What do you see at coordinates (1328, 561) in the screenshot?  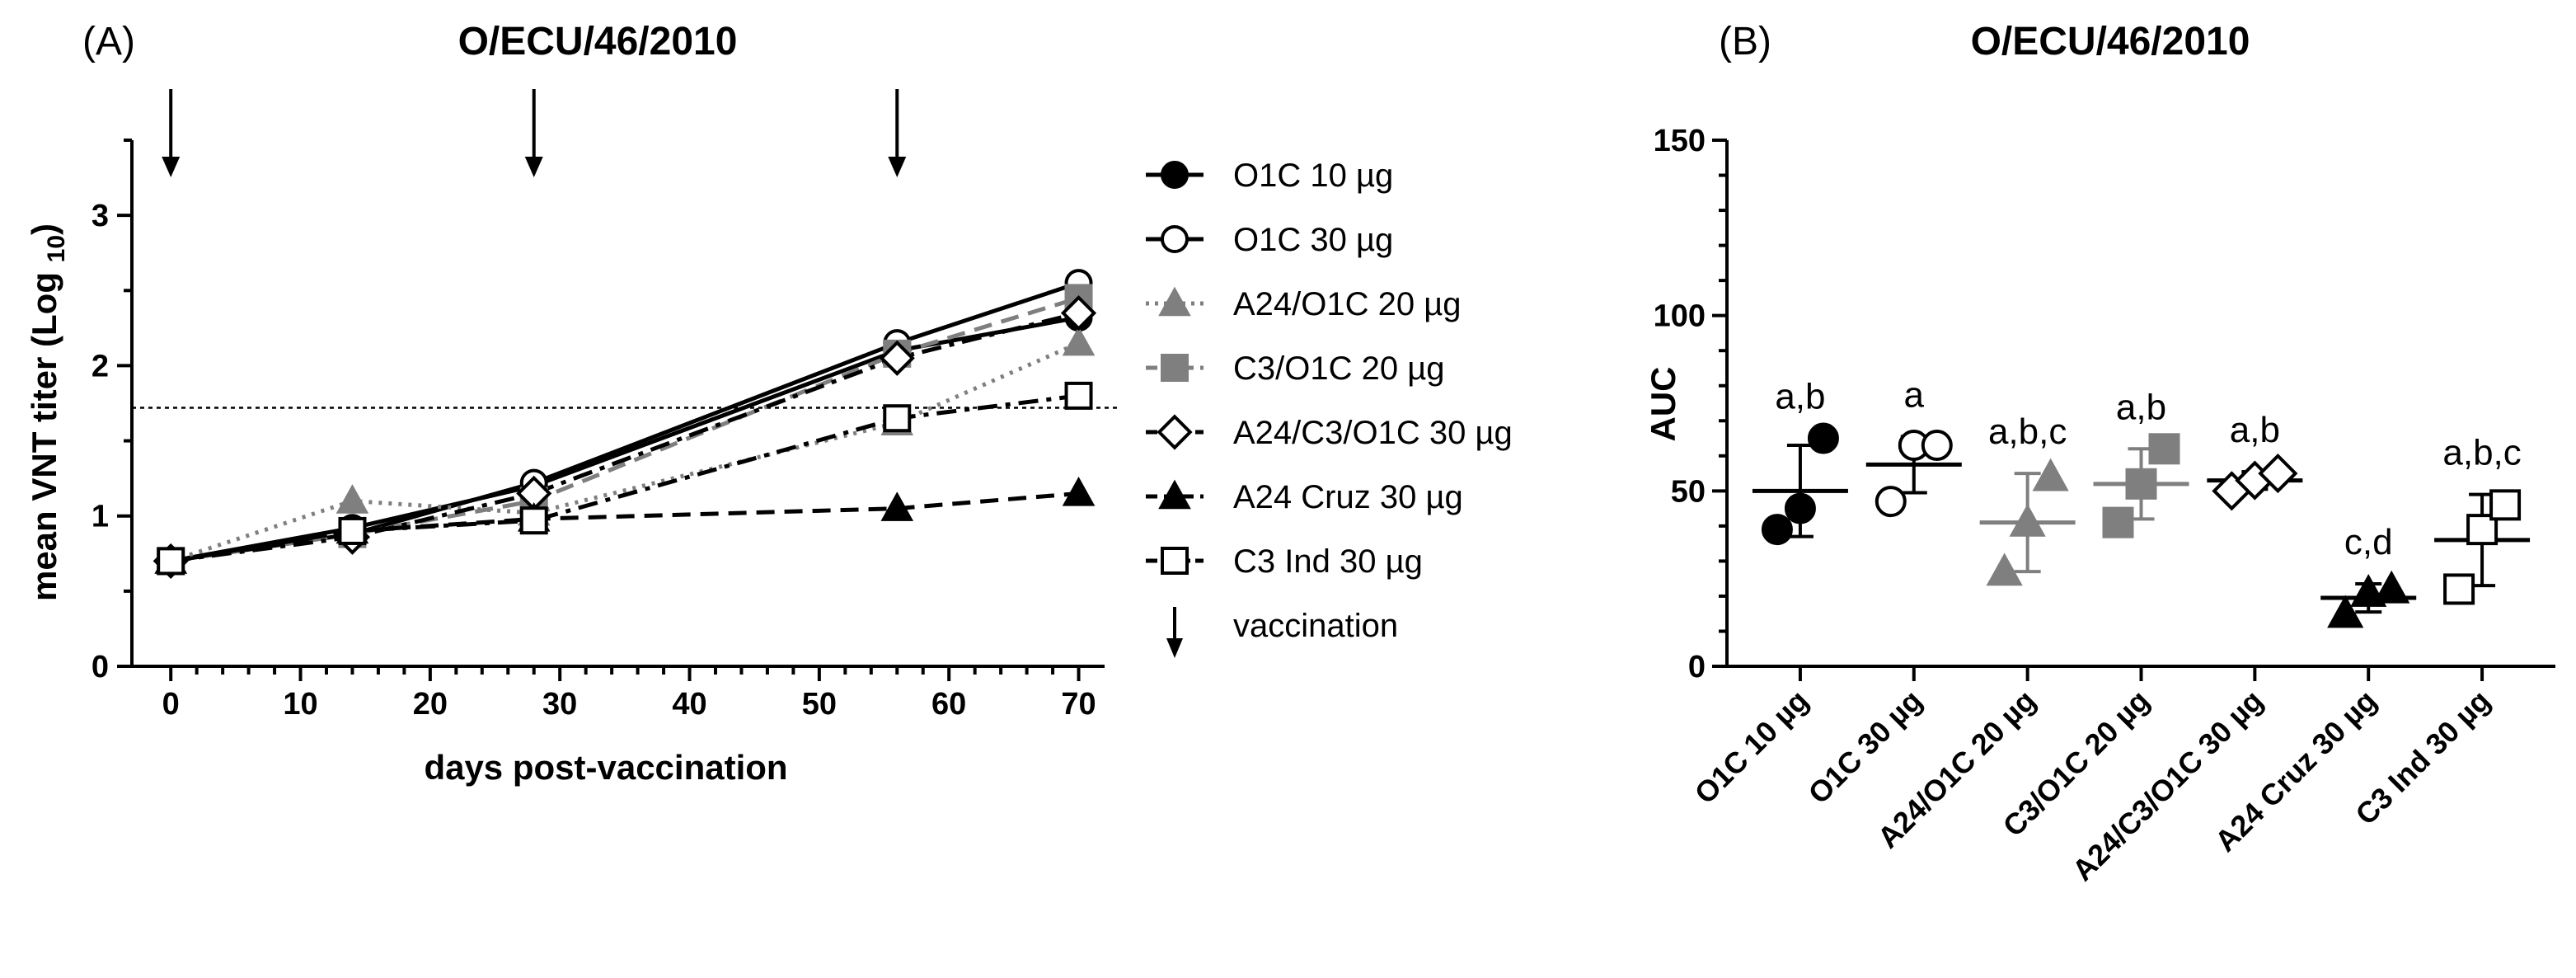 I see `legend-entry: C3 Ind 30 µg` at bounding box center [1328, 561].